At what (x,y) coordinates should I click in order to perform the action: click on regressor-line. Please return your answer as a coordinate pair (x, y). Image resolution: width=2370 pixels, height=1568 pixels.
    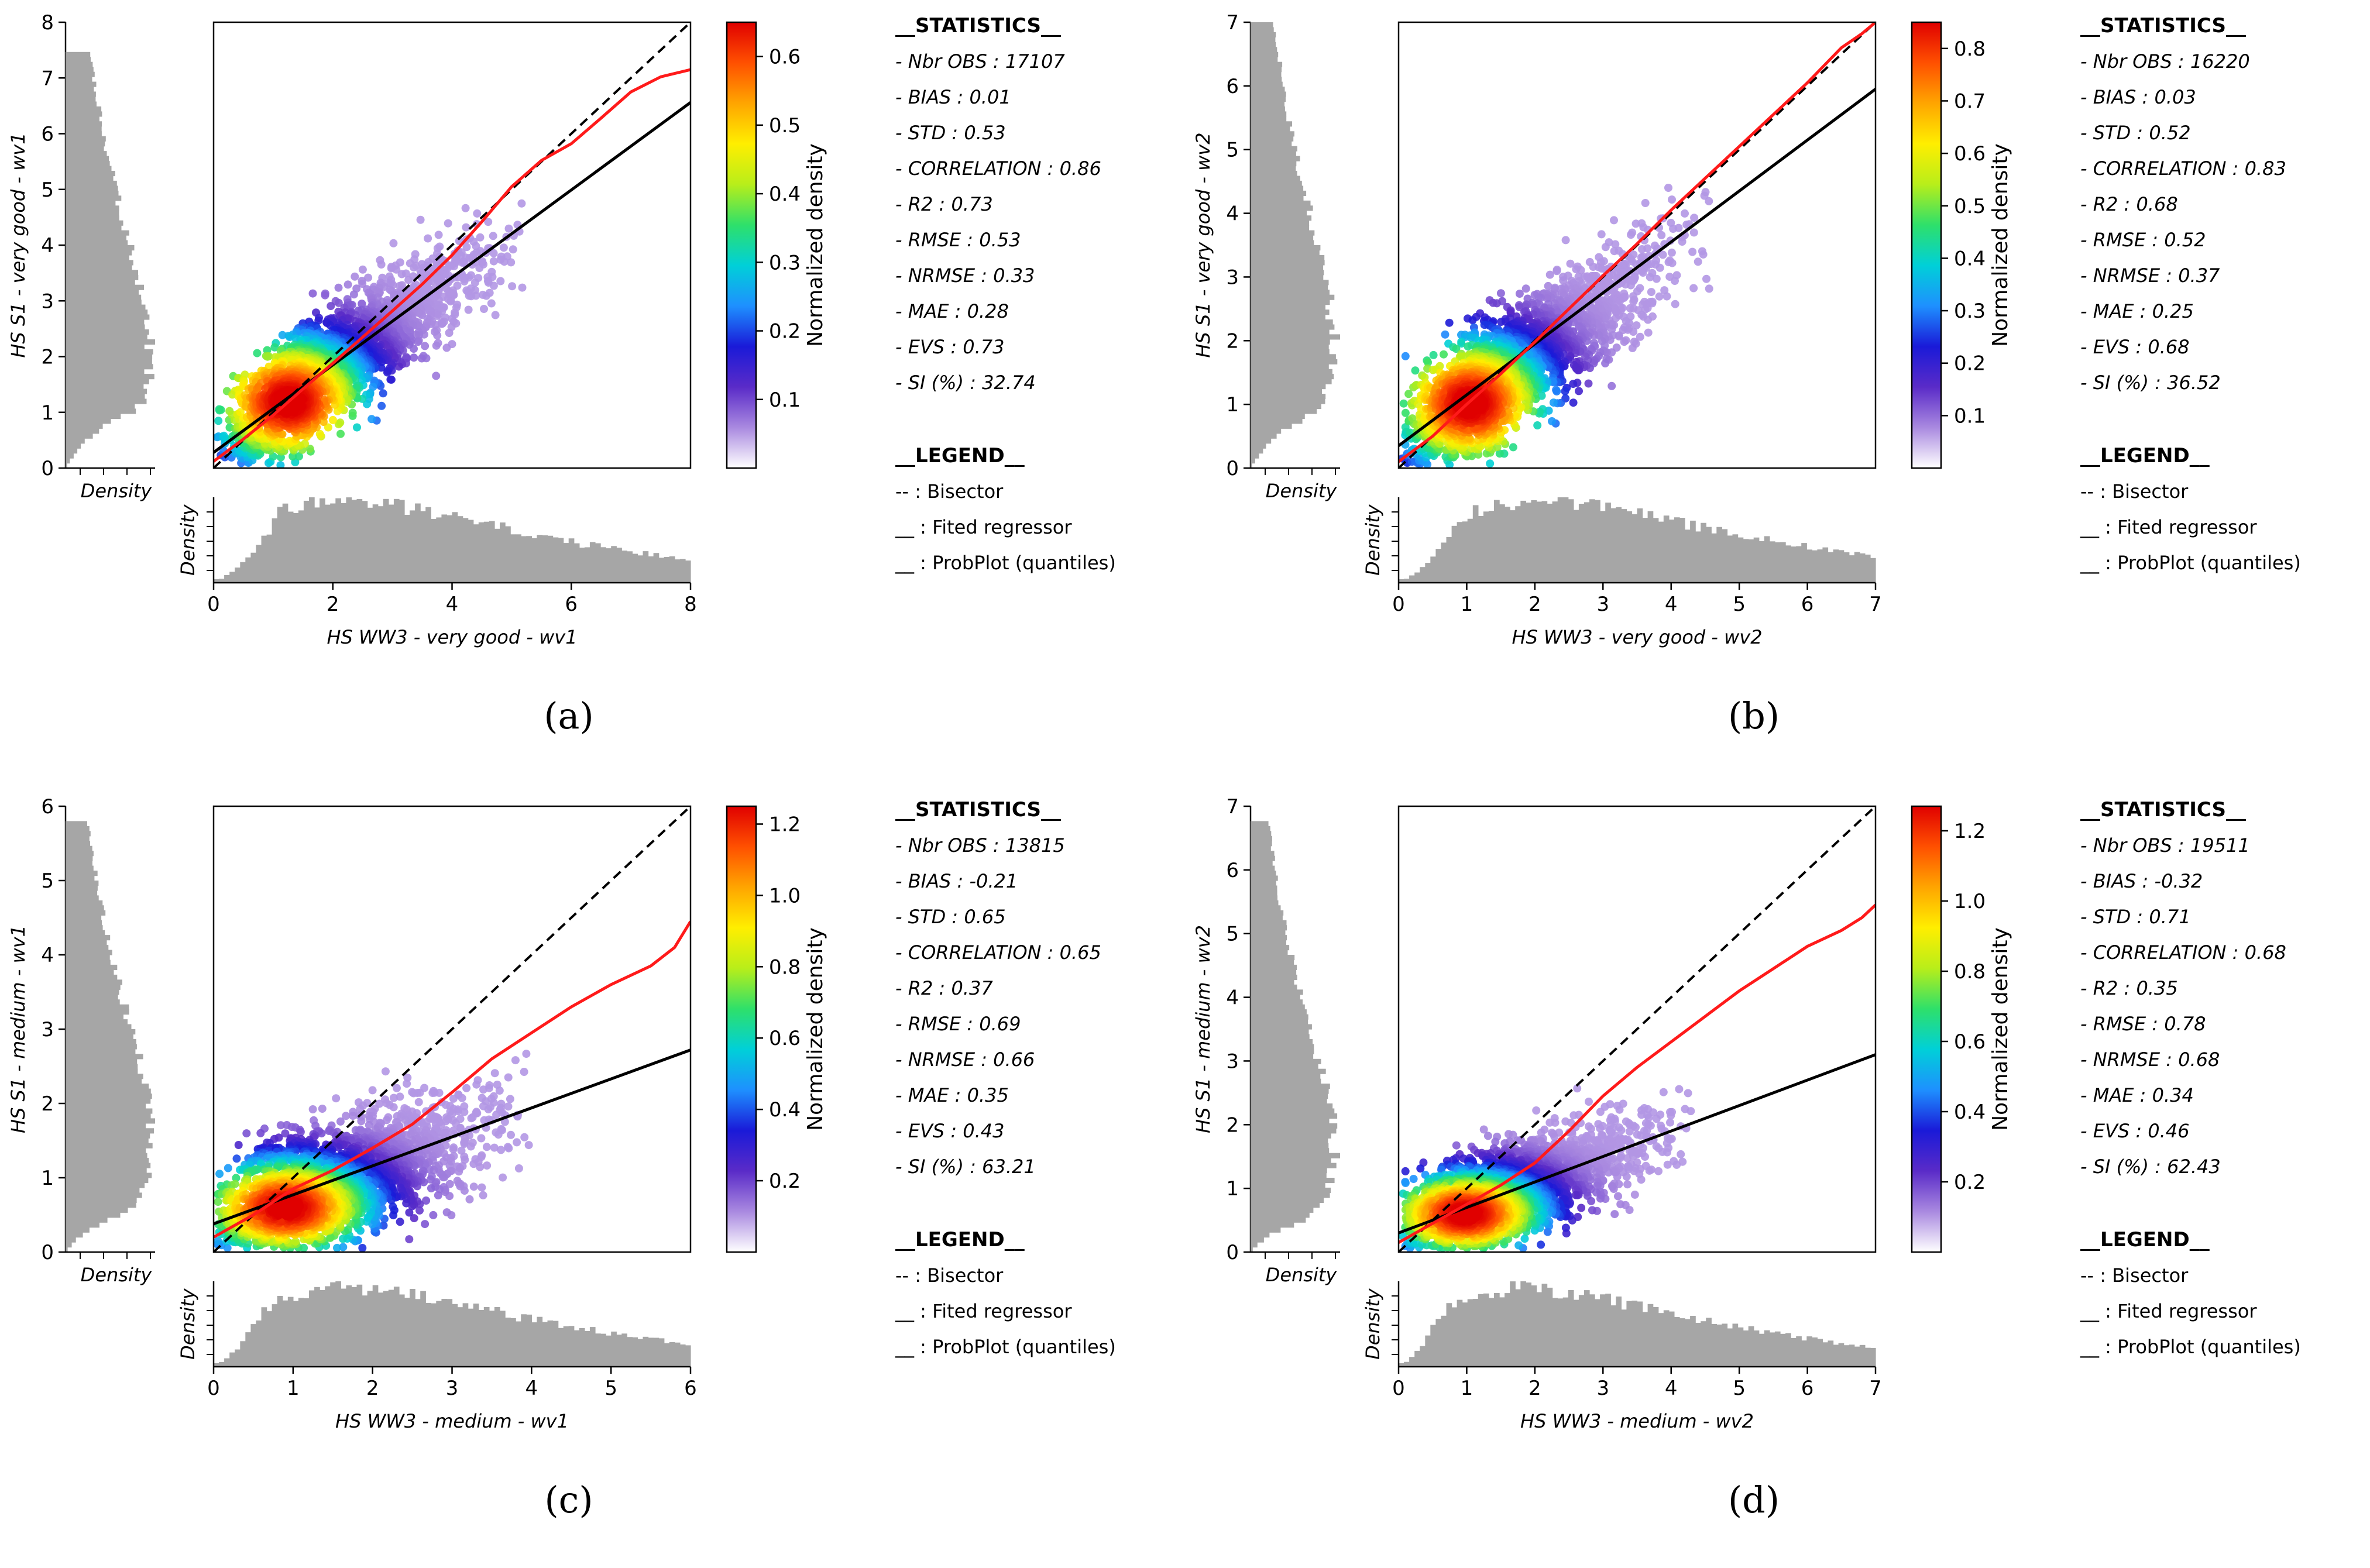
    Looking at the image, I should click on (452, 277).